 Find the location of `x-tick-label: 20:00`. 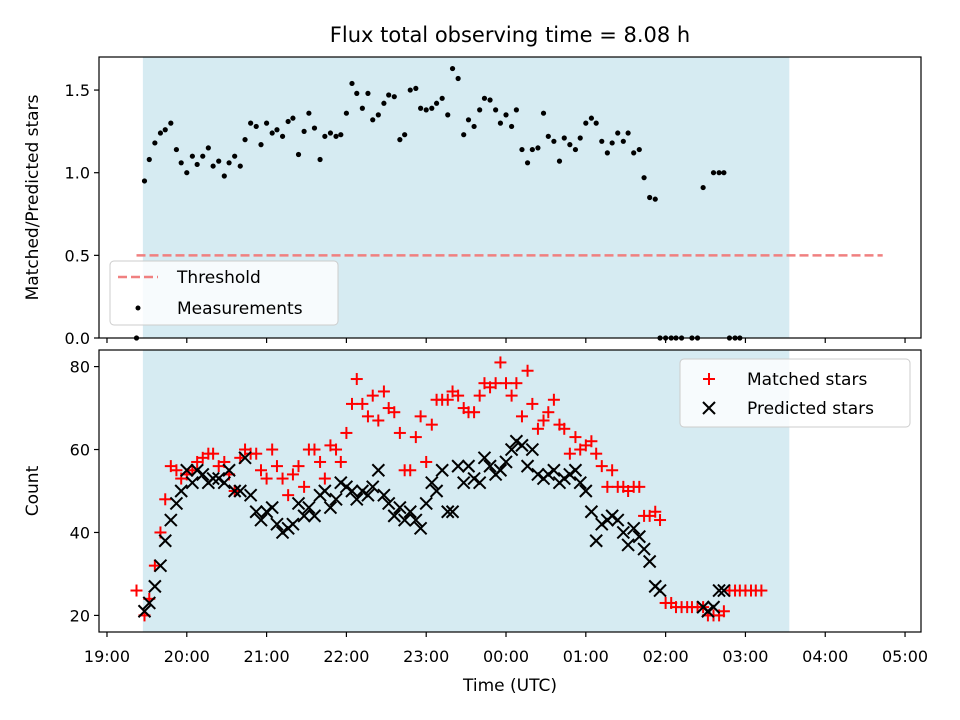

x-tick-label: 20:00 is located at coordinates (187, 656).